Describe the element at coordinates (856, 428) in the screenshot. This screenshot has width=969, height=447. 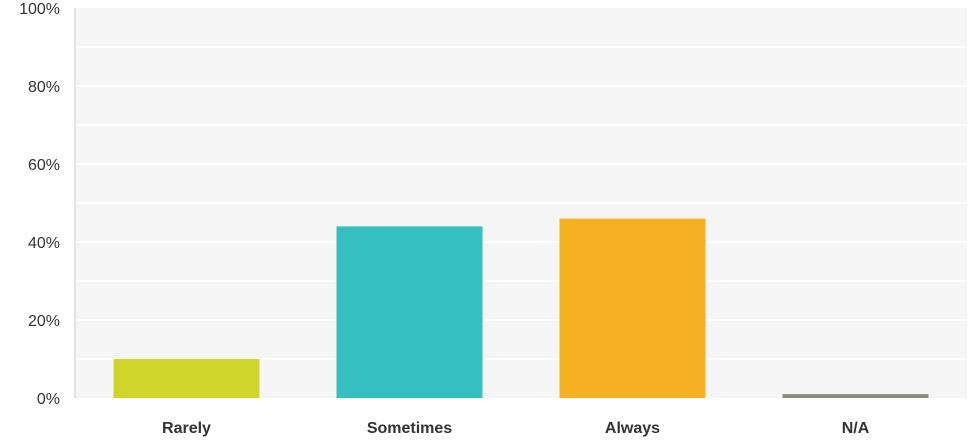
I see `x-category-label: N/A` at that location.